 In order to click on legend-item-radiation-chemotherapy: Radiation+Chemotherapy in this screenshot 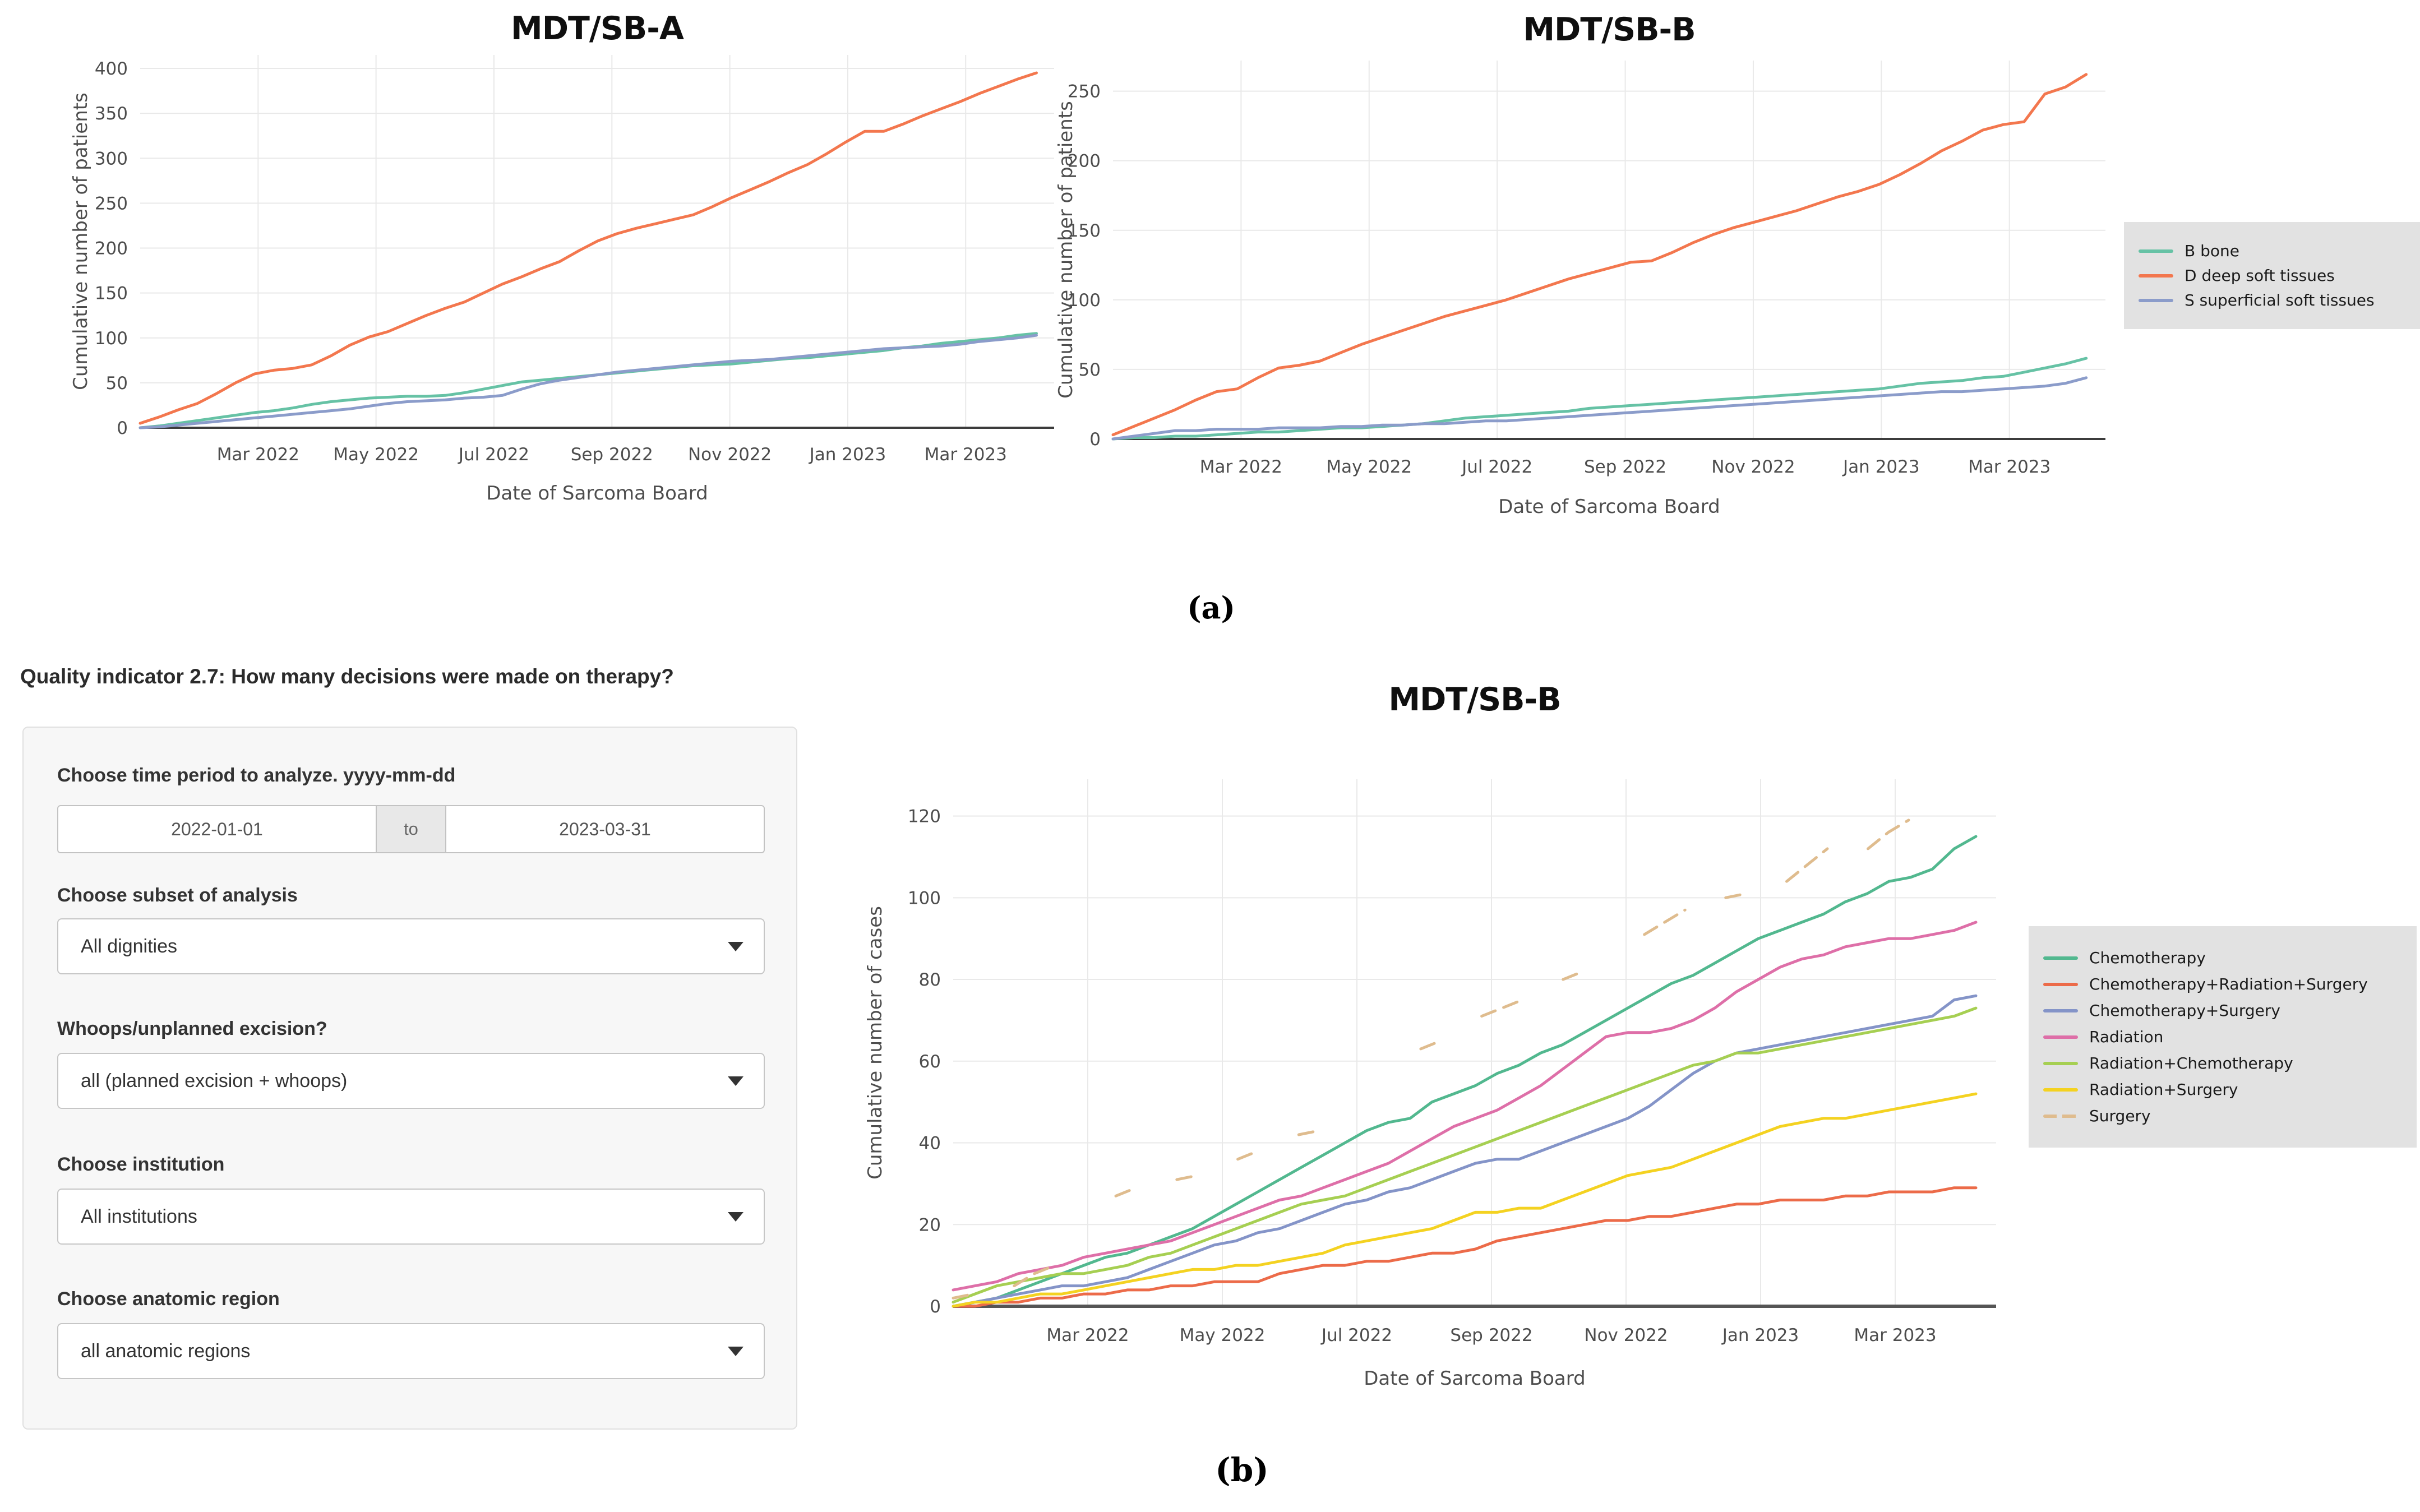, I will do `click(2223, 1063)`.